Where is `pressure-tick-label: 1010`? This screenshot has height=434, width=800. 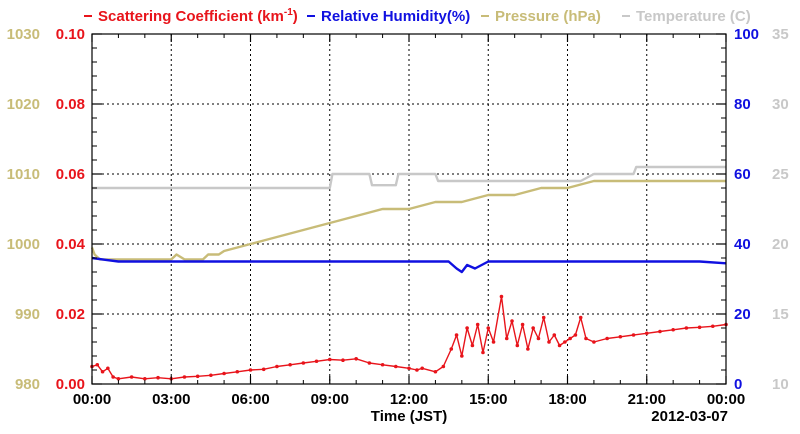
pressure-tick-label: 1010 is located at coordinates (23, 174).